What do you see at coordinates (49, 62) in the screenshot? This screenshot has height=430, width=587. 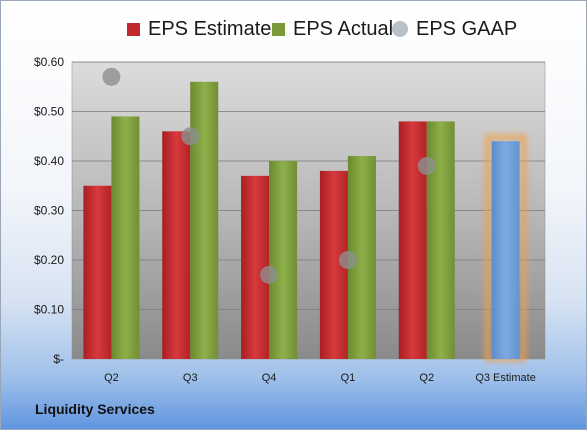 I see `y-tick-label: $0.60` at bounding box center [49, 62].